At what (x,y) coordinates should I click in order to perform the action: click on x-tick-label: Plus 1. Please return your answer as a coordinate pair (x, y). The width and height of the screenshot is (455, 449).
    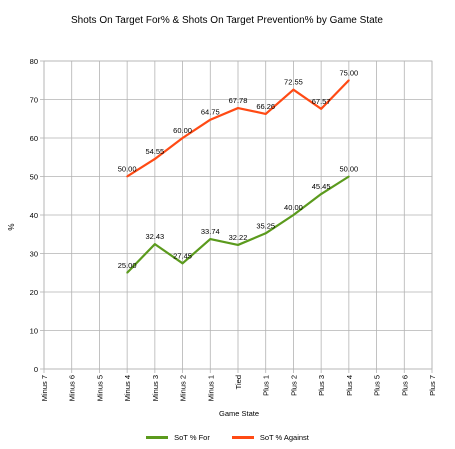
    Looking at the image, I should click on (266, 385).